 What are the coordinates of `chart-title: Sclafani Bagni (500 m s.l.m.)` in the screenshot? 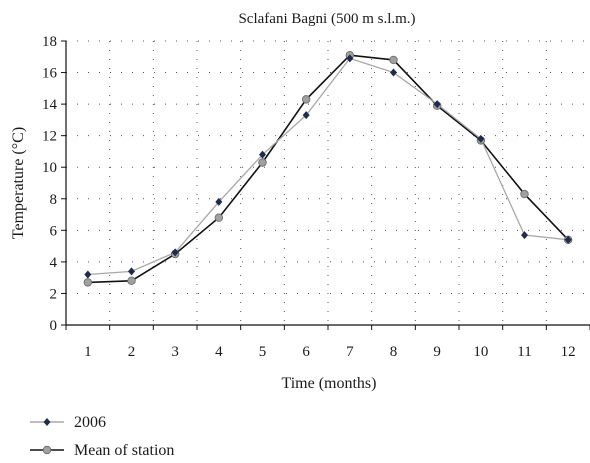 It's located at (326, 19).